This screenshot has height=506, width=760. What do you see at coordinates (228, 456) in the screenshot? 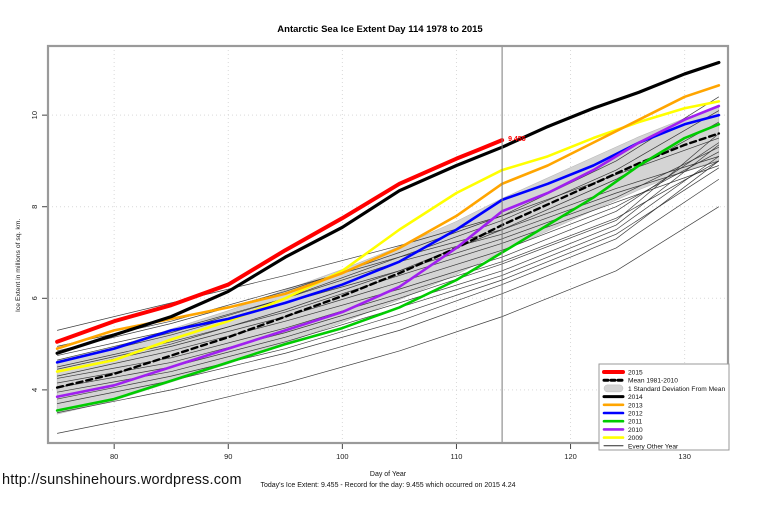
I see `x-tick-label: 90` at bounding box center [228, 456].